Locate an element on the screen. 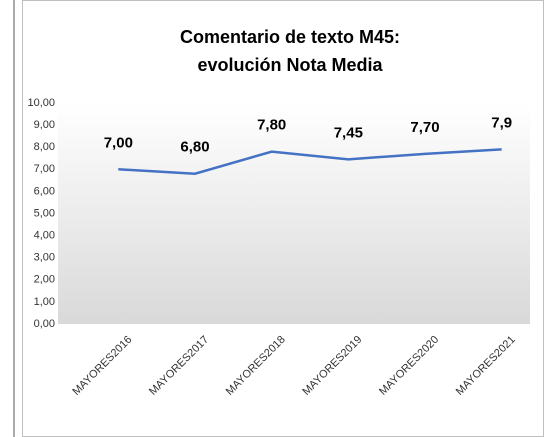 This screenshot has height=437, width=544. y-tick-label: 3,00 is located at coordinates (44, 258).